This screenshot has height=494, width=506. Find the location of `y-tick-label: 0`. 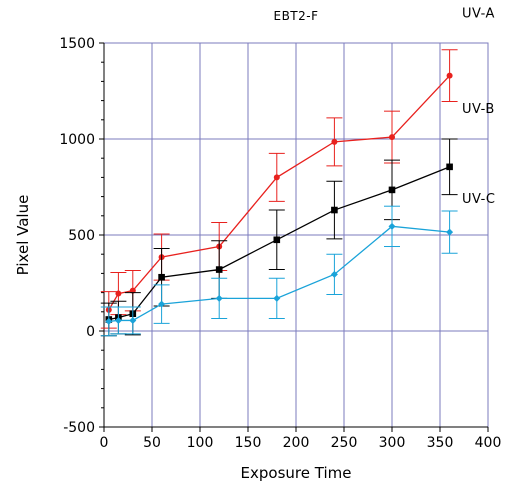

y-tick-label: 0 is located at coordinates (90, 332).